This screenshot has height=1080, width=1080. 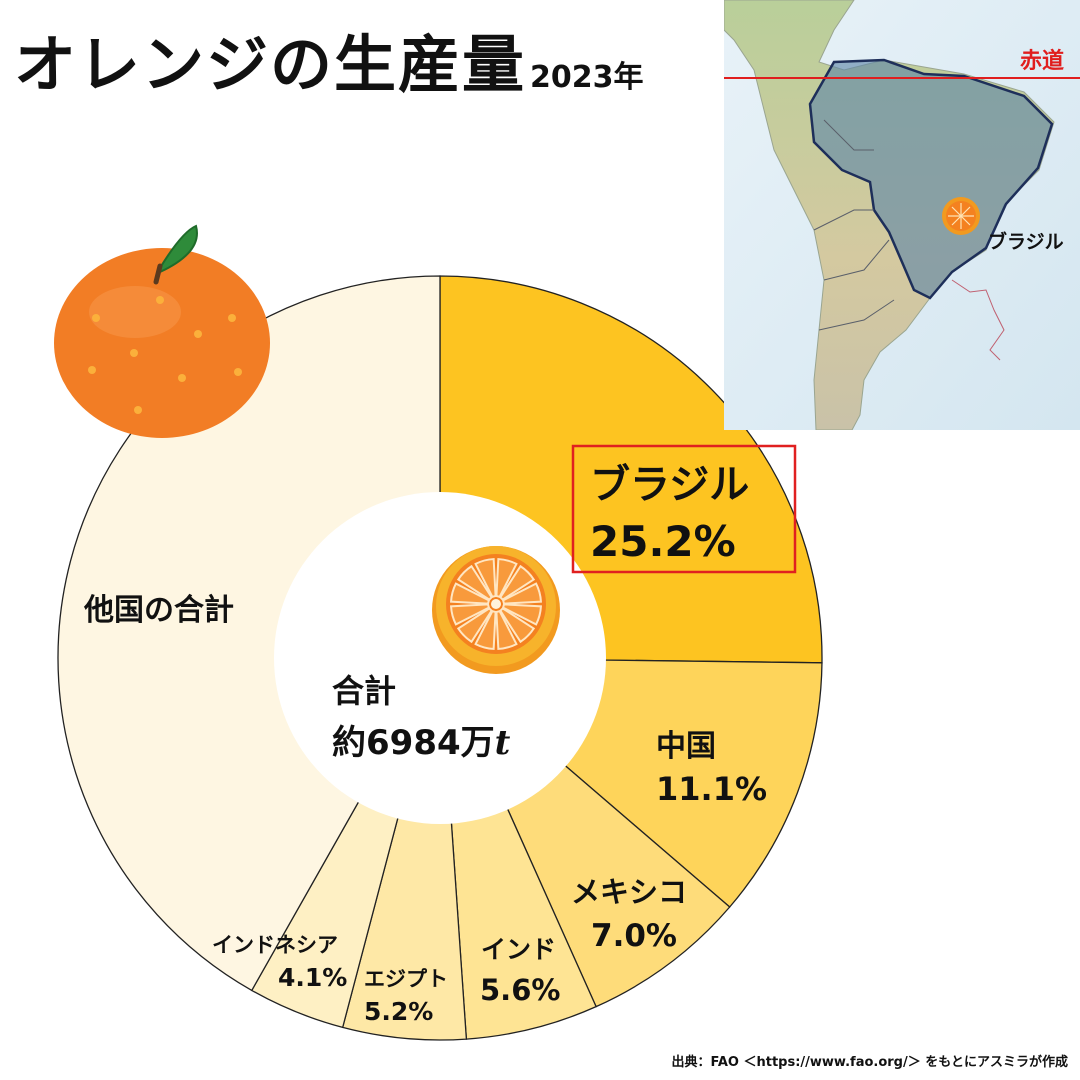 What do you see at coordinates (711, 789) in the screenshot?
I see `slice-value-china: 11.1%` at bounding box center [711, 789].